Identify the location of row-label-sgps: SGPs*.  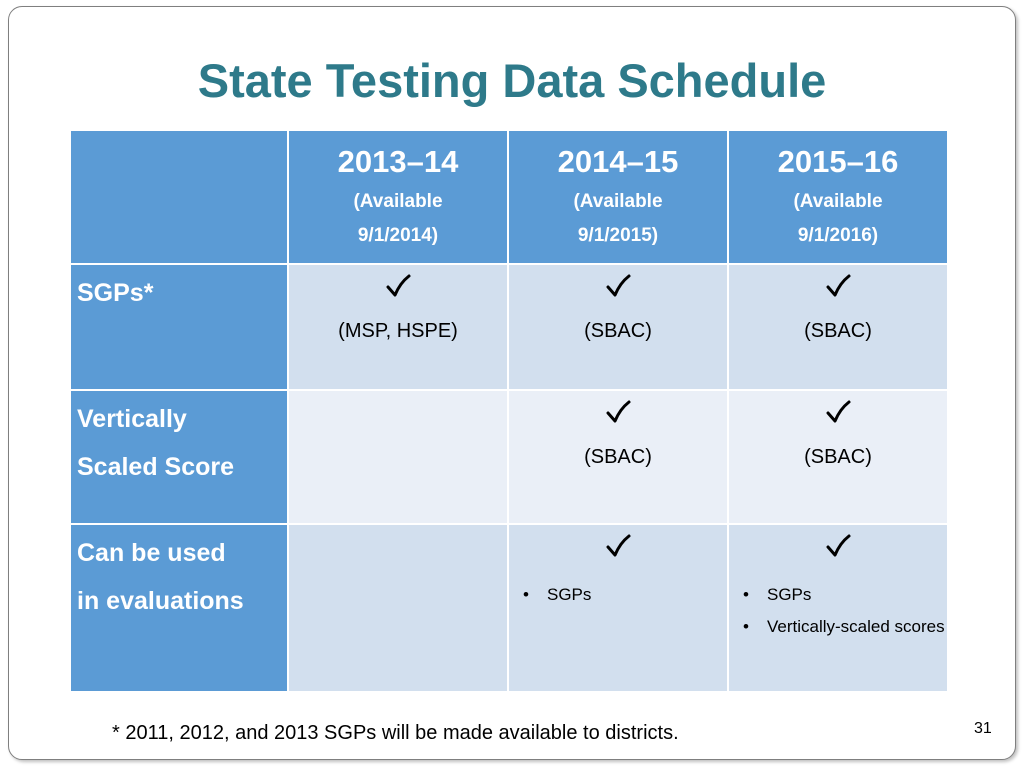
(179, 327).